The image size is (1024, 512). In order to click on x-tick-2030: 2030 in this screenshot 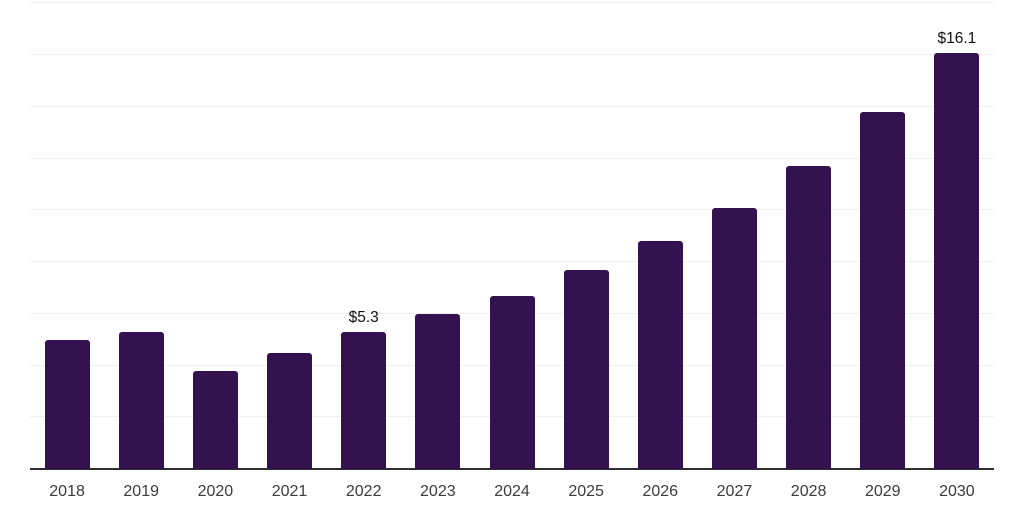, I will do `click(957, 491)`.